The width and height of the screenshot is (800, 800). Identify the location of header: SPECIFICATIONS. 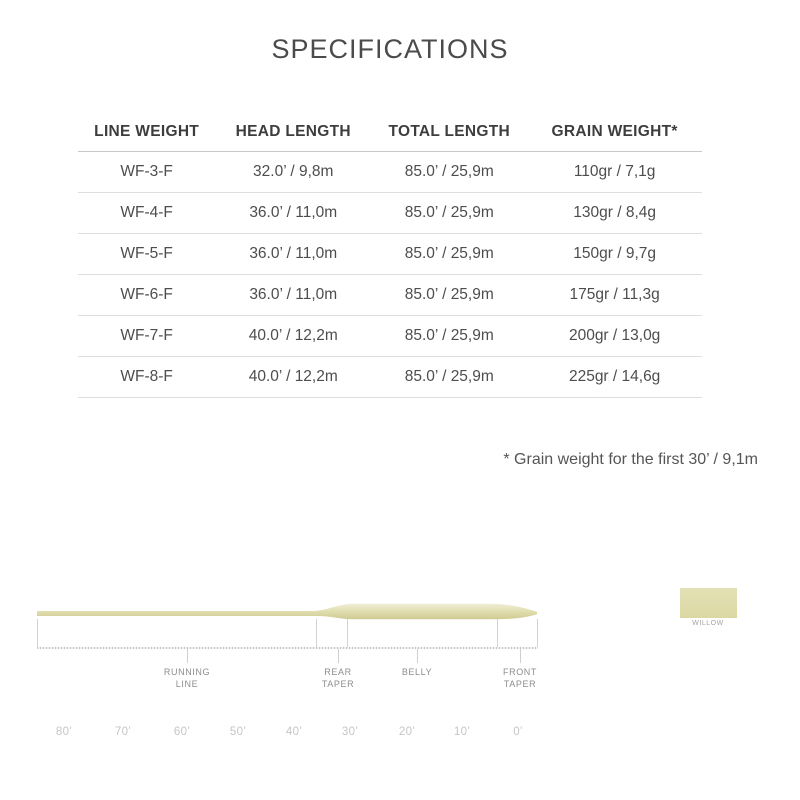
(390, 49).